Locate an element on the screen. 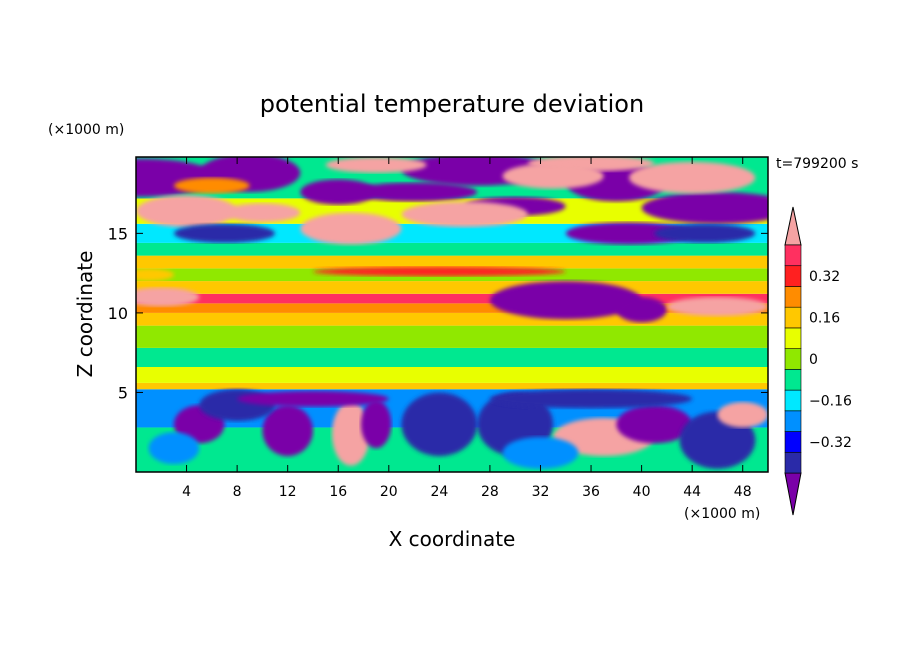 The image size is (904, 654). colorbar-tick-label: −0.16 is located at coordinates (830, 401).